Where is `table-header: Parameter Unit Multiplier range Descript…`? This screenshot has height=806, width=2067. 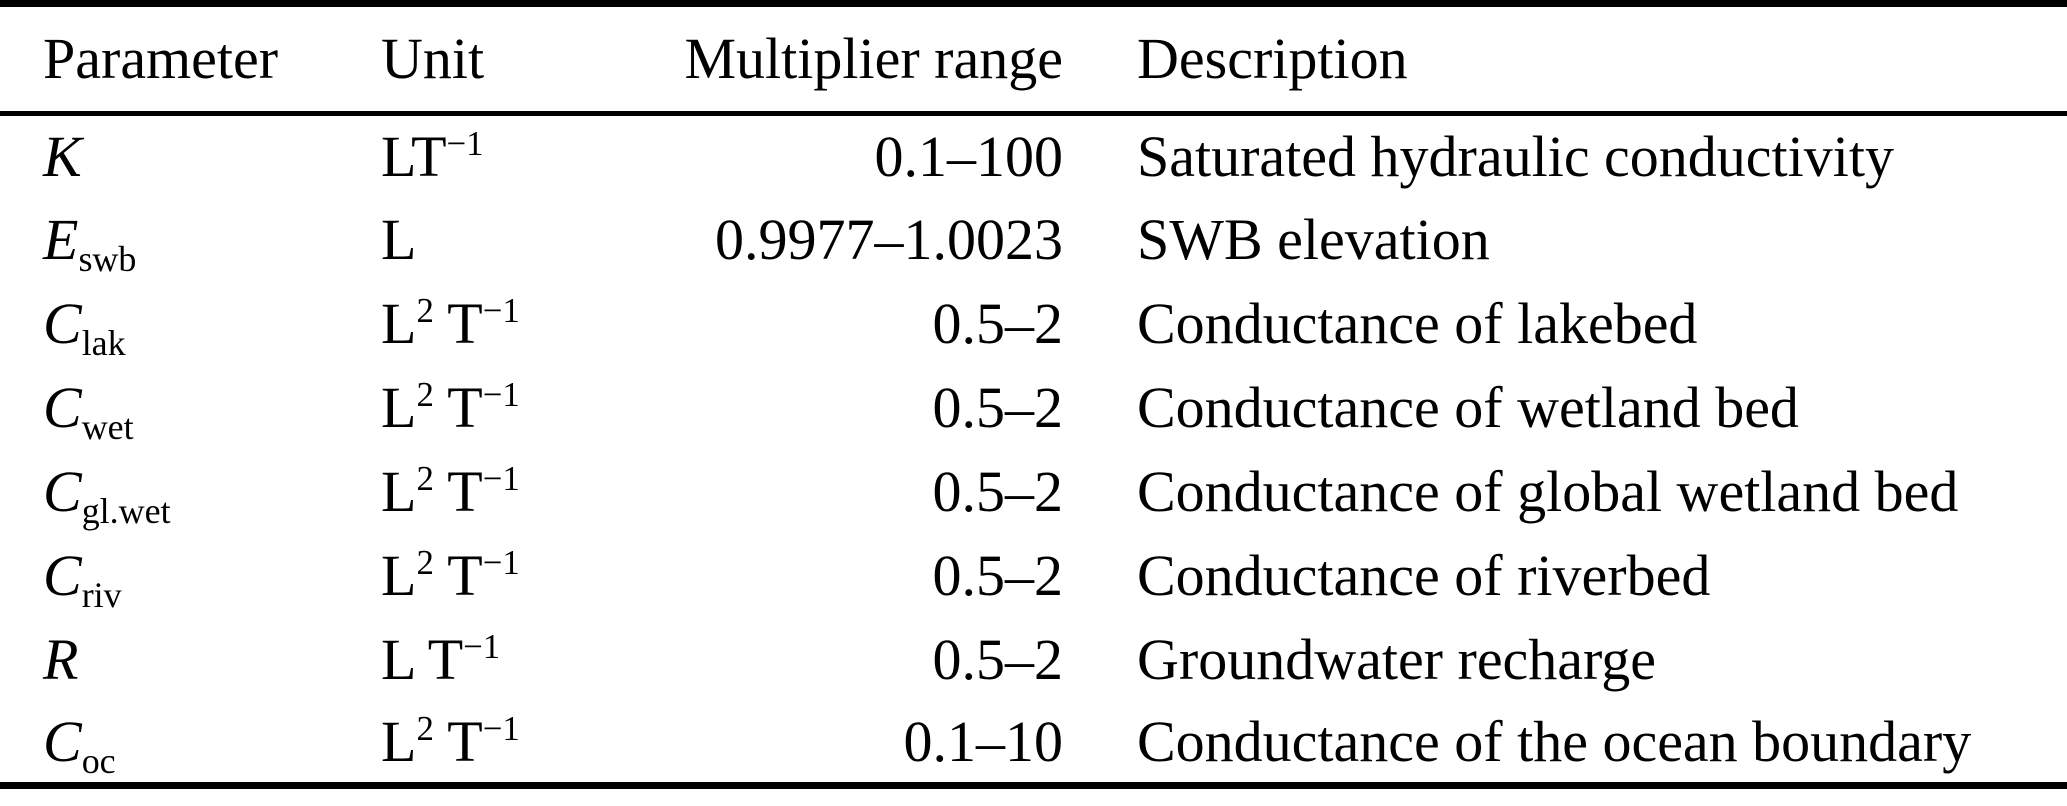 table-header: Parameter Unit Multiplier range Descript… is located at coordinates (1033, 59).